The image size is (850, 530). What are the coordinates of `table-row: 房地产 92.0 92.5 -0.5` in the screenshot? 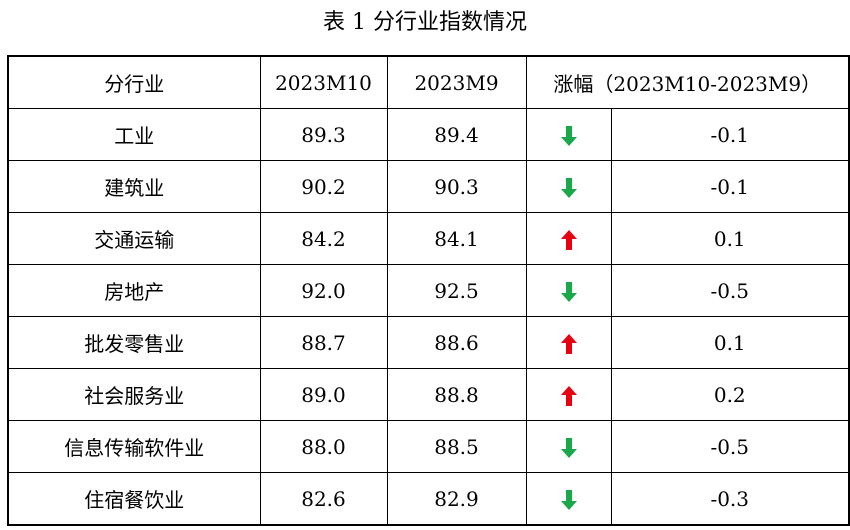 It's located at (428, 290).